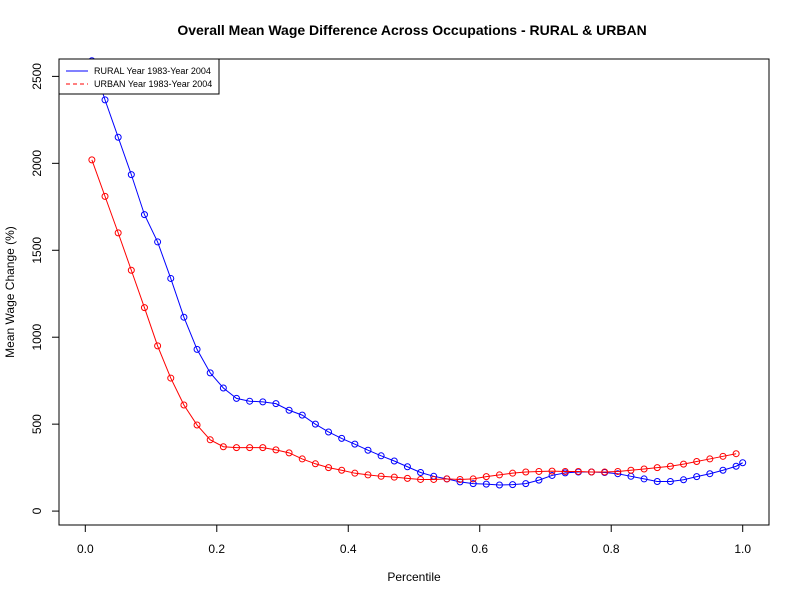  I want to click on x-tick-label: 0.8, so click(611, 549).